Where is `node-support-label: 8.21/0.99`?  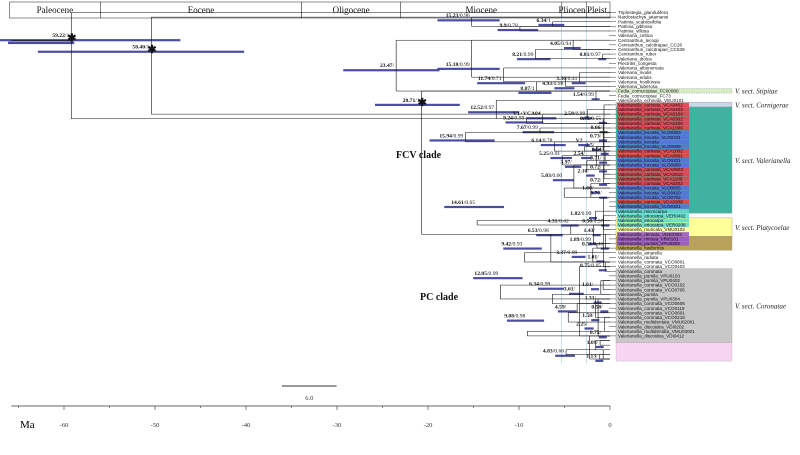 node-support-label: 8.21/0.99 is located at coordinates (522, 55).